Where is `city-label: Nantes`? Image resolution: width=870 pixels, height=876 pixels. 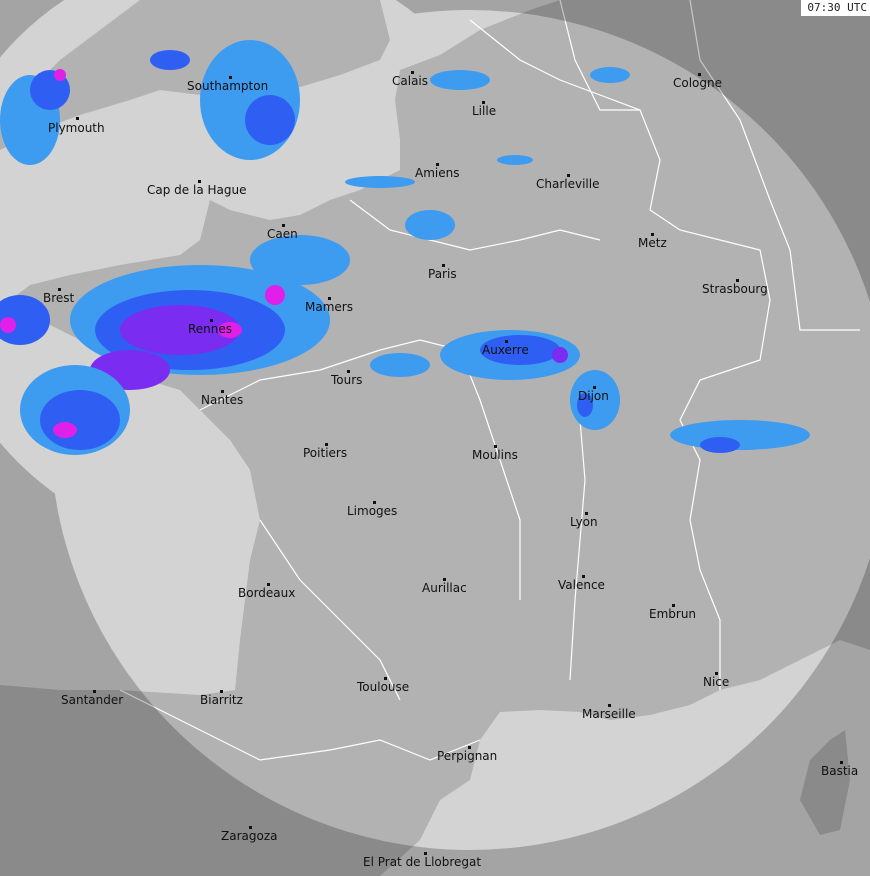
city-label: Nantes is located at coordinates (222, 400).